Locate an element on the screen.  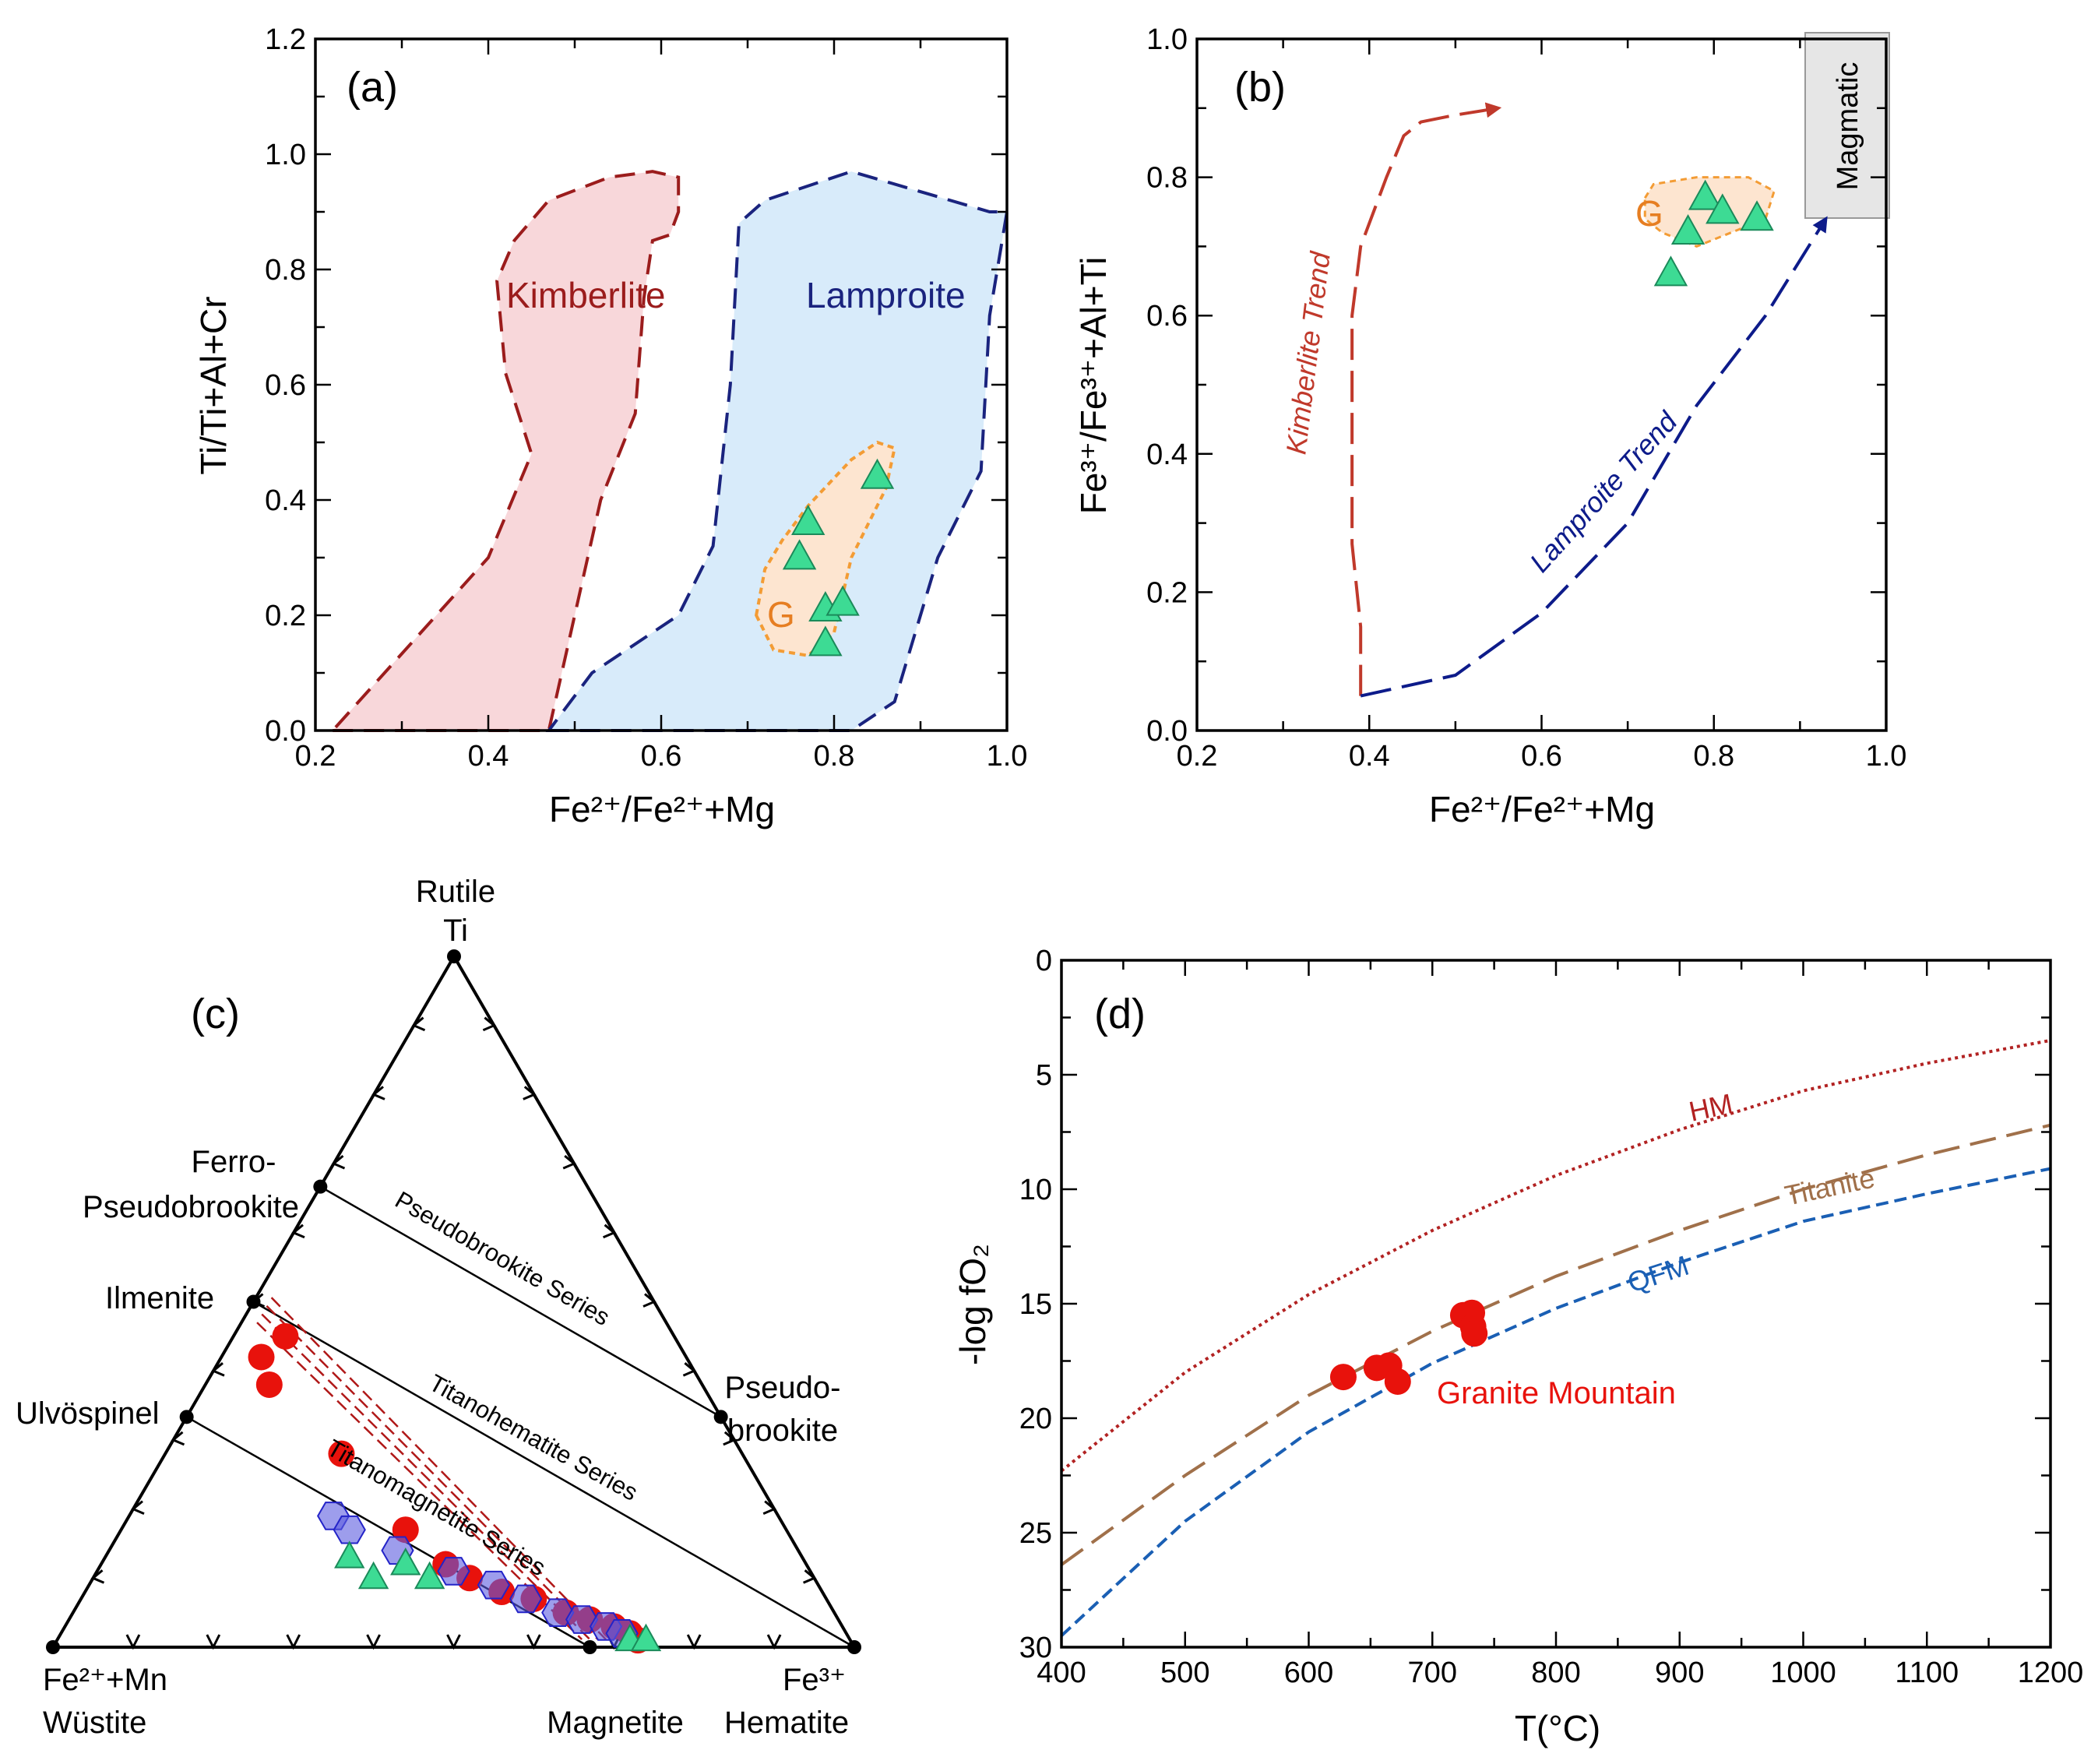
vertex-rutile: Rutile is located at coordinates (456, 892).